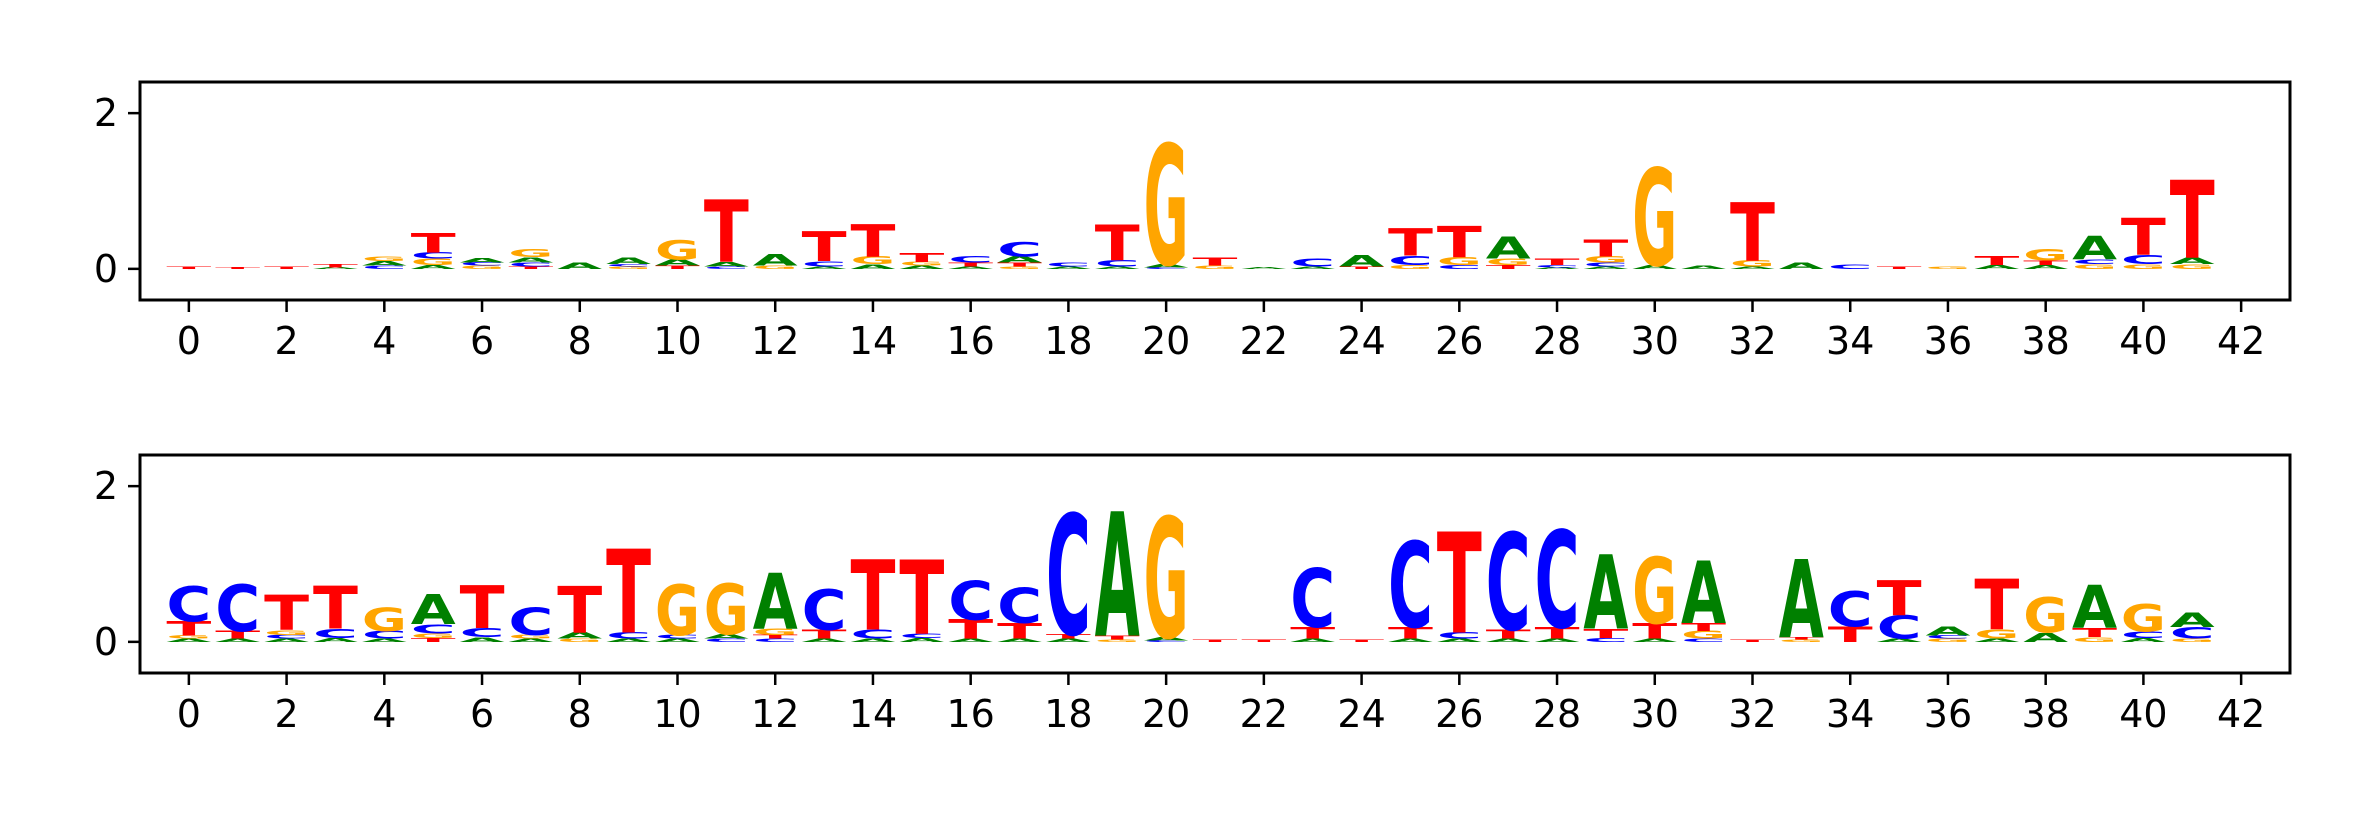 This screenshot has height=826, width=2362. Describe the element at coordinates (1361, 341) in the screenshot. I see `x-tick-label: 24` at that location.